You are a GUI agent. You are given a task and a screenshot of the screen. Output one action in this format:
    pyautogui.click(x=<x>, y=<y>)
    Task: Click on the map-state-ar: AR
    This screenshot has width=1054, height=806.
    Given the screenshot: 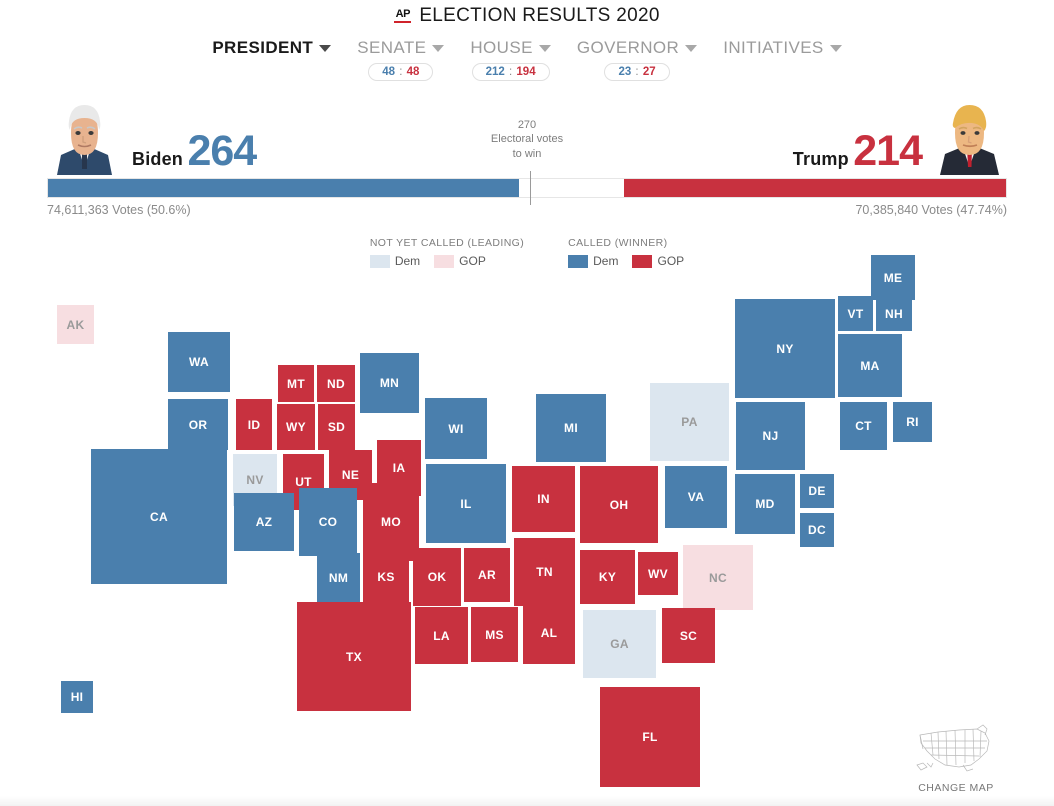 What is the action you would take?
    pyautogui.click(x=487, y=575)
    